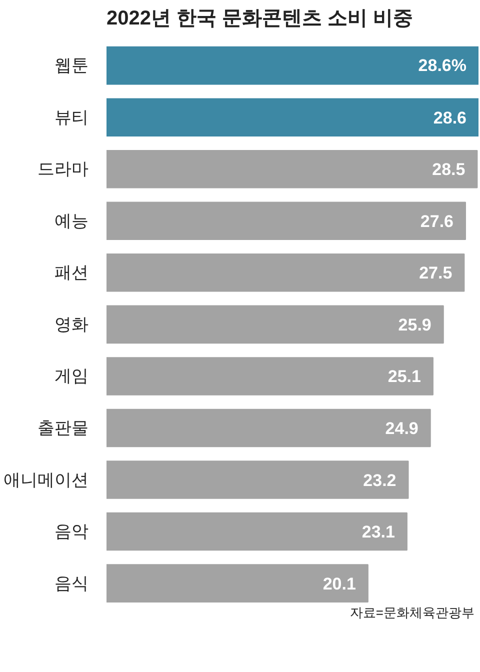  Describe the element at coordinates (71, 583) in the screenshot. I see `y-tick-label: 음식` at that location.